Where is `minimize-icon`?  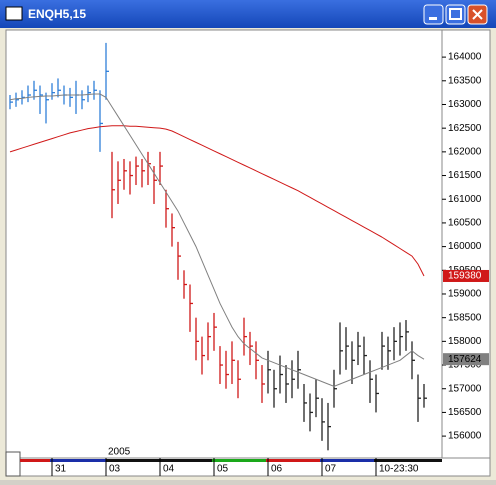
minimize-icon is located at coordinates (433, 18).